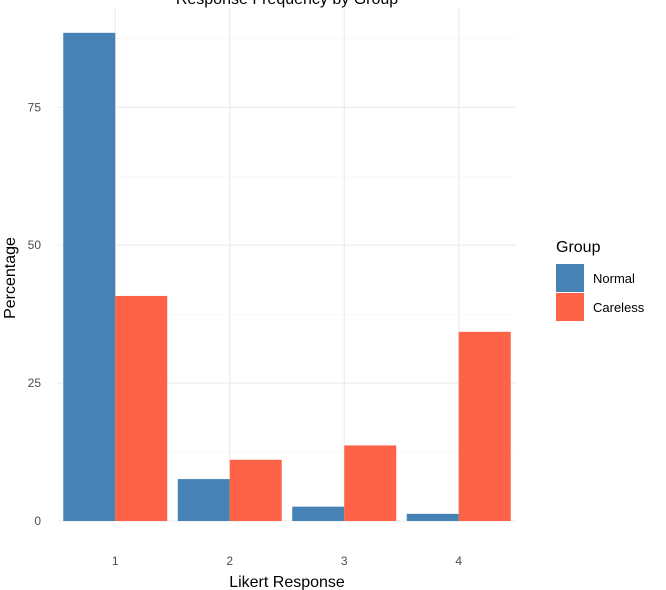 The image size is (666, 590). Describe the element at coordinates (570, 307) in the screenshot. I see `legend-swatch-careless` at that location.